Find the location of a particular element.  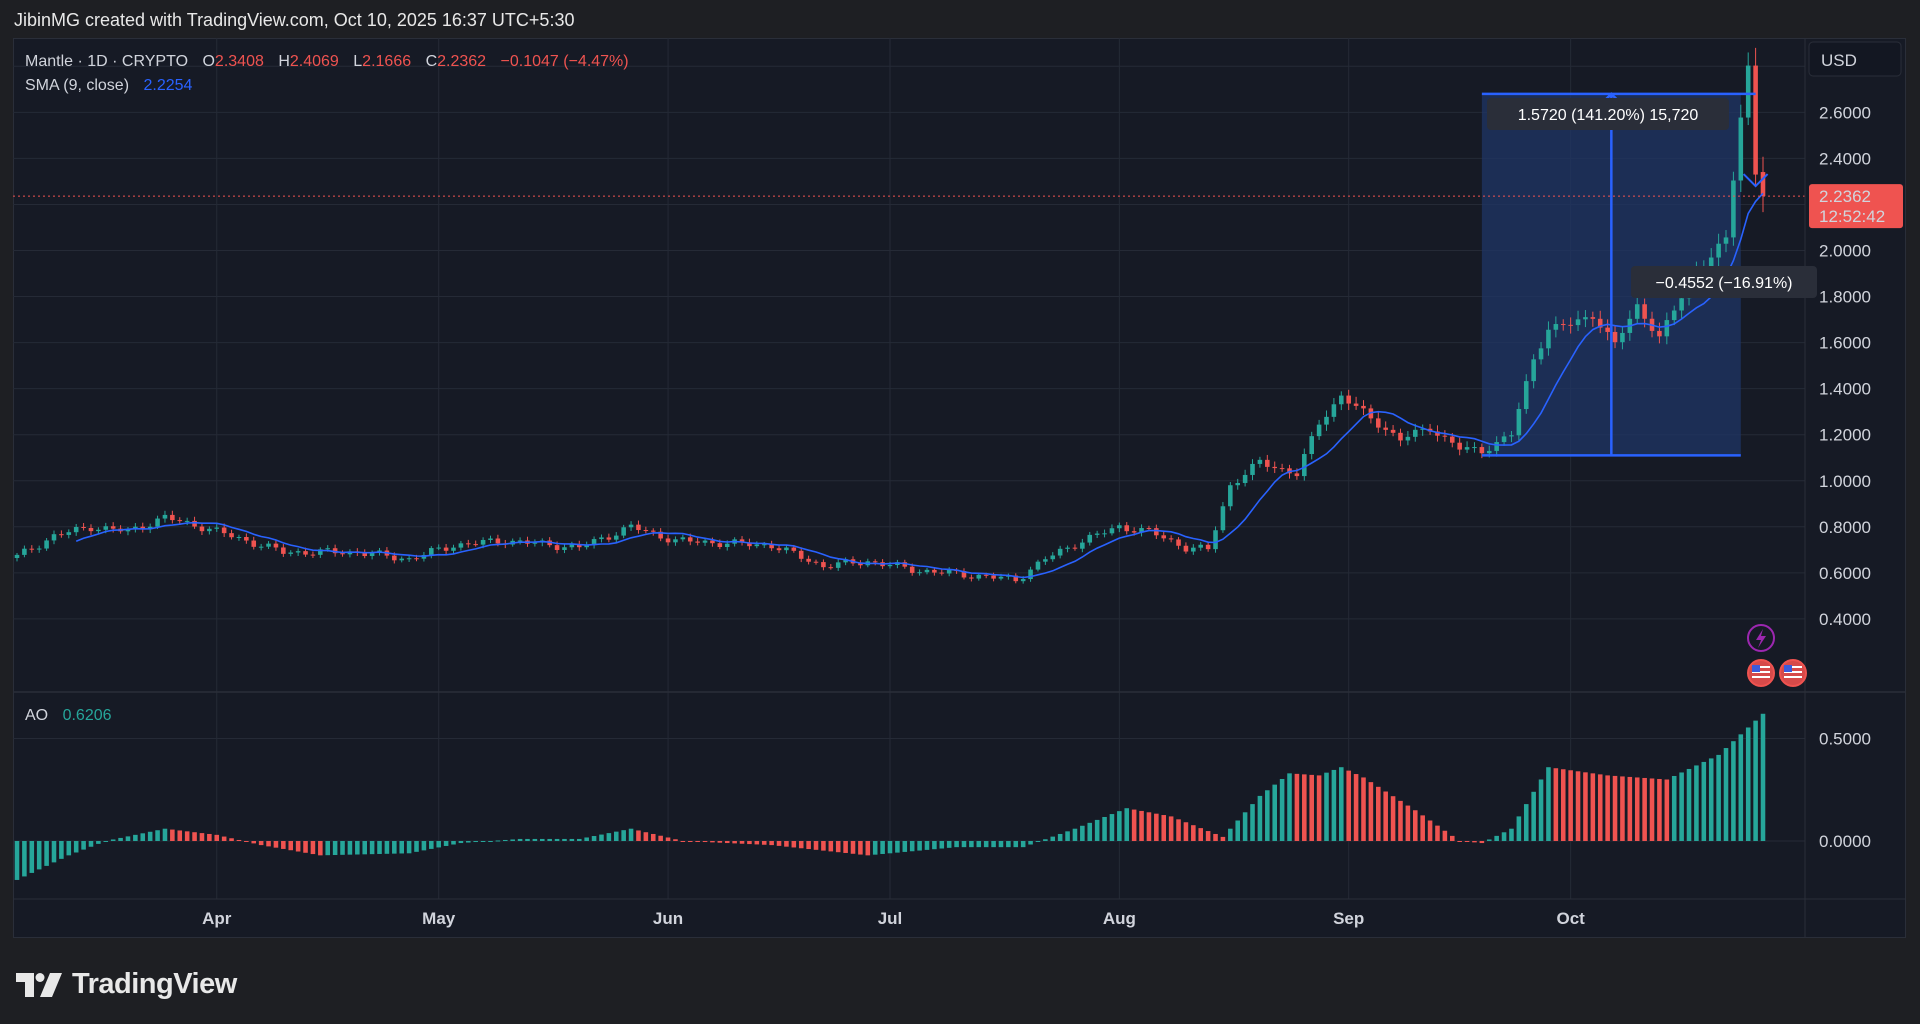

time-axis: Apr May Jun Jul Aug Sep Oct is located at coordinates (893, 918).